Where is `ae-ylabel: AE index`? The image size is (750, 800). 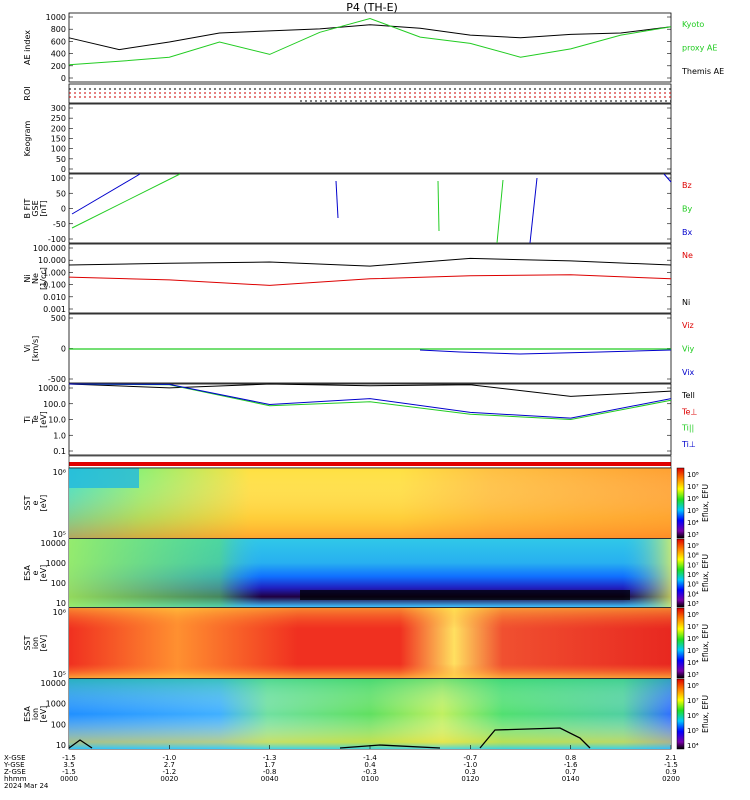
ae-ylabel: AE index is located at coordinates (27, 47).